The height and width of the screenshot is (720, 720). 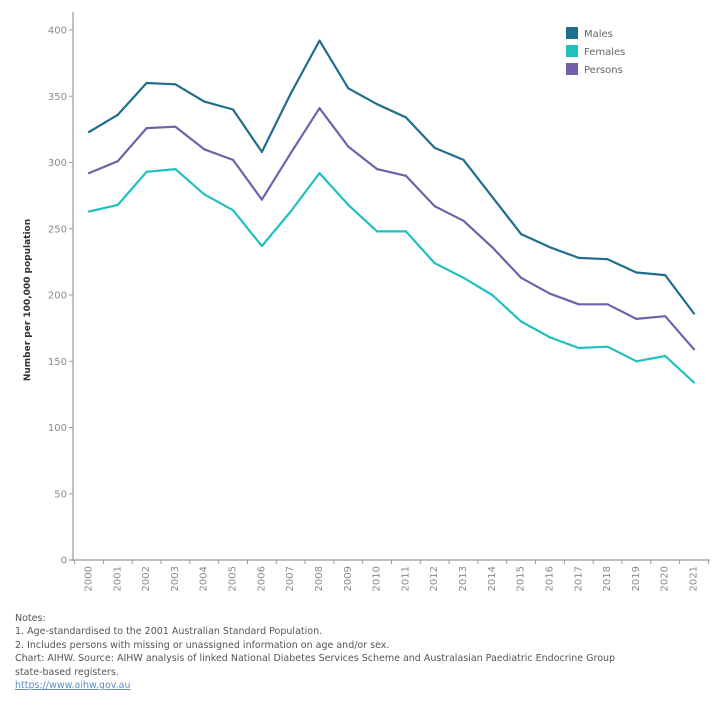 I want to click on x-tick-label: 2013, so click(x=463, y=578).